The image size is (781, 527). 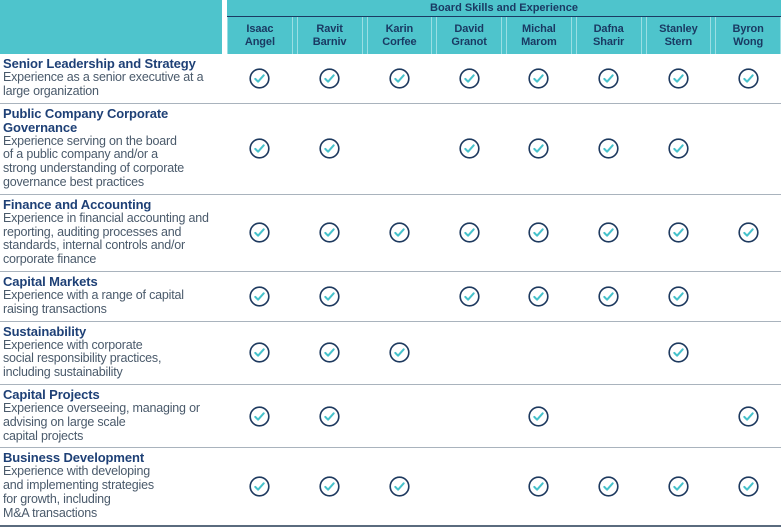 What do you see at coordinates (260, 35) in the screenshot?
I see `member-name-header: Isaac Angel` at bounding box center [260, 35].